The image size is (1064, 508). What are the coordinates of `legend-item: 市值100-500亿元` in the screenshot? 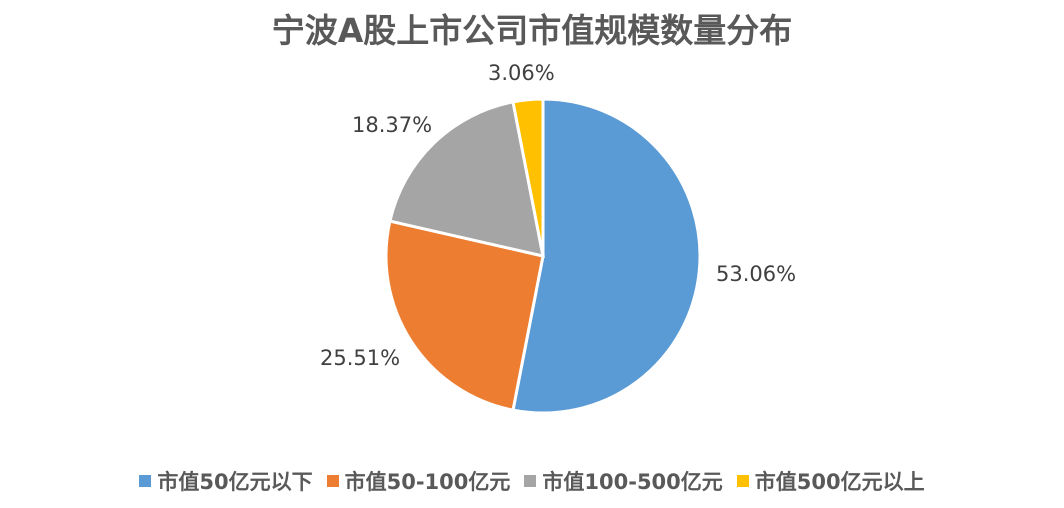 It's located at (623, 481).